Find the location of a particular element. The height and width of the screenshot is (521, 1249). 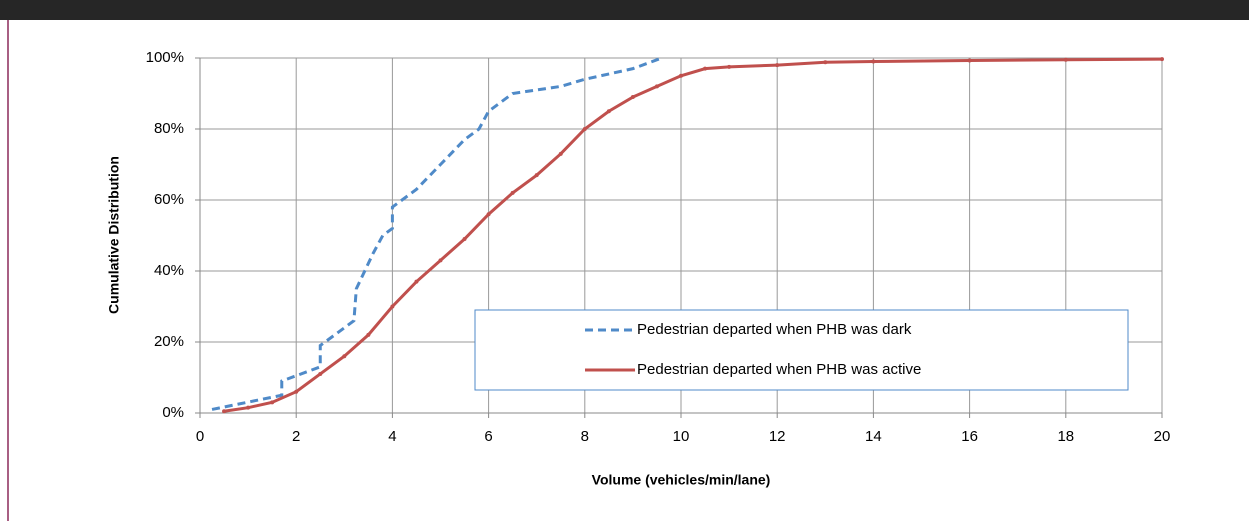

y-tick-label: 100% is located at coordinates (165, 57).